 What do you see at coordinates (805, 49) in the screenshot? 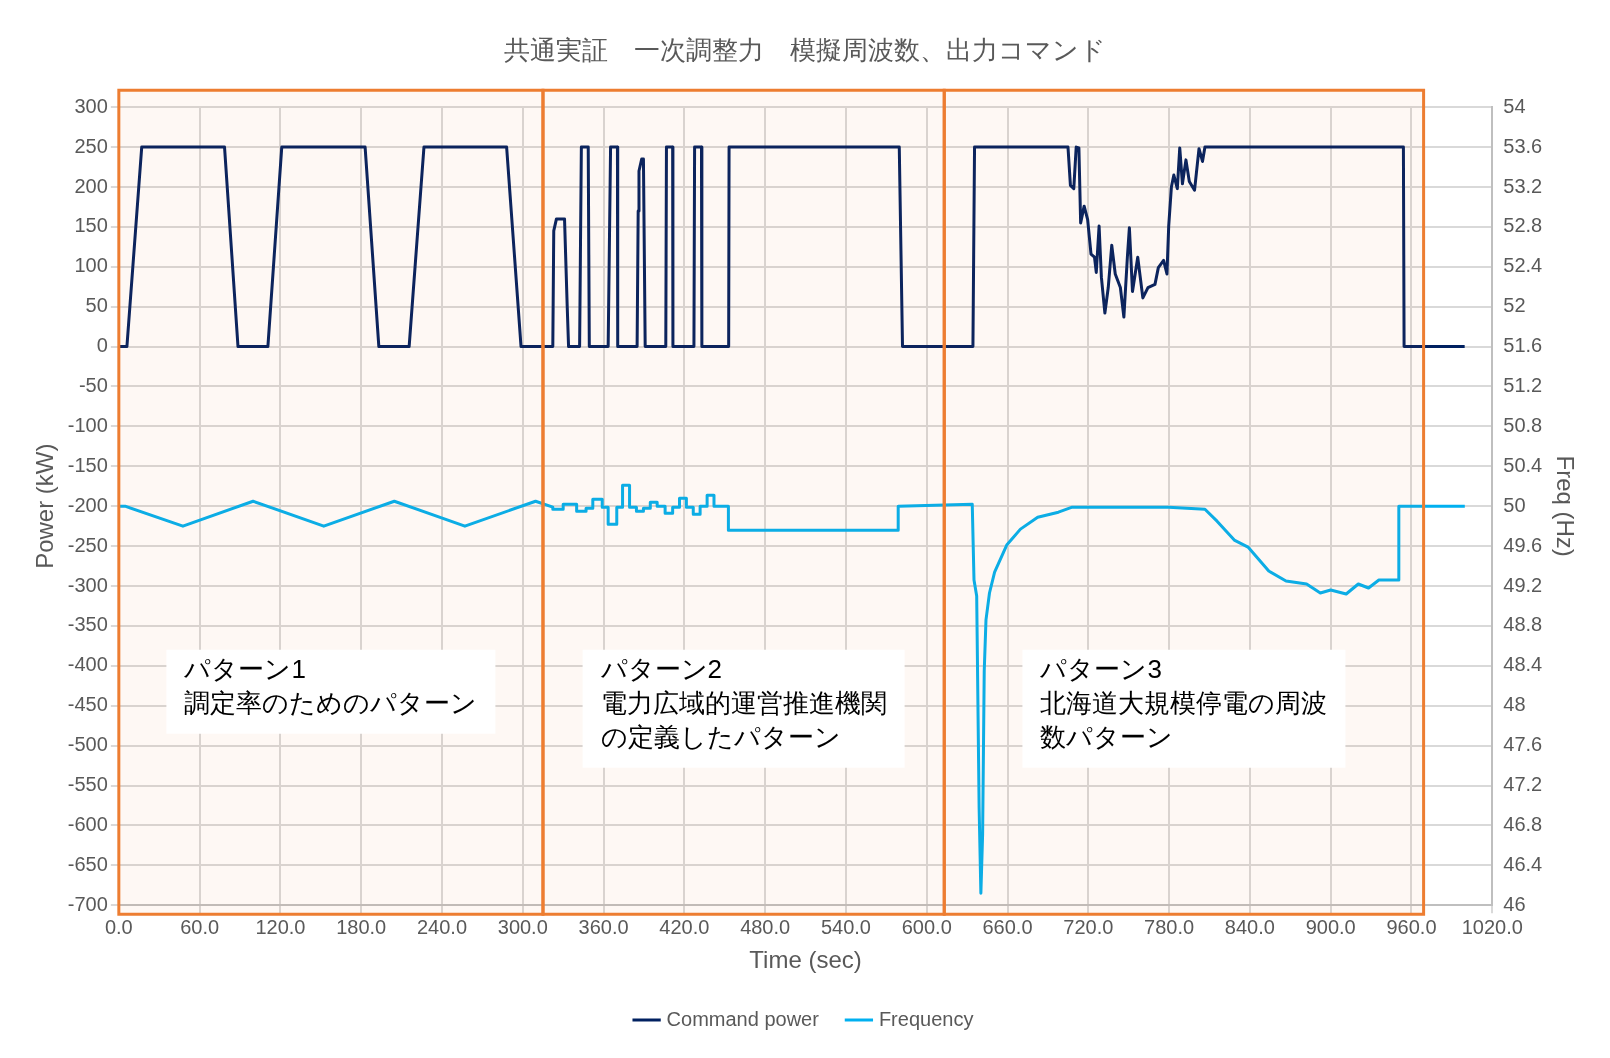
I see `chart-title: 共通実証 一次調整力 模擬周波数、出力コマンド` at bounding box center [805, 49].